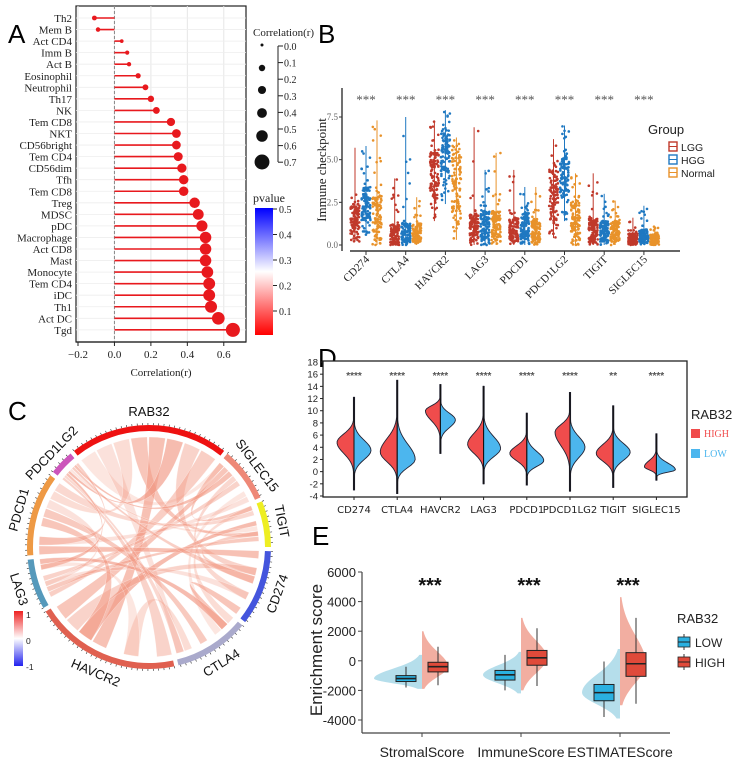  Describe the element at coordinates (546, 277) in the screenshot. I see `x-tick-label: PDCD1LG2` at that location.